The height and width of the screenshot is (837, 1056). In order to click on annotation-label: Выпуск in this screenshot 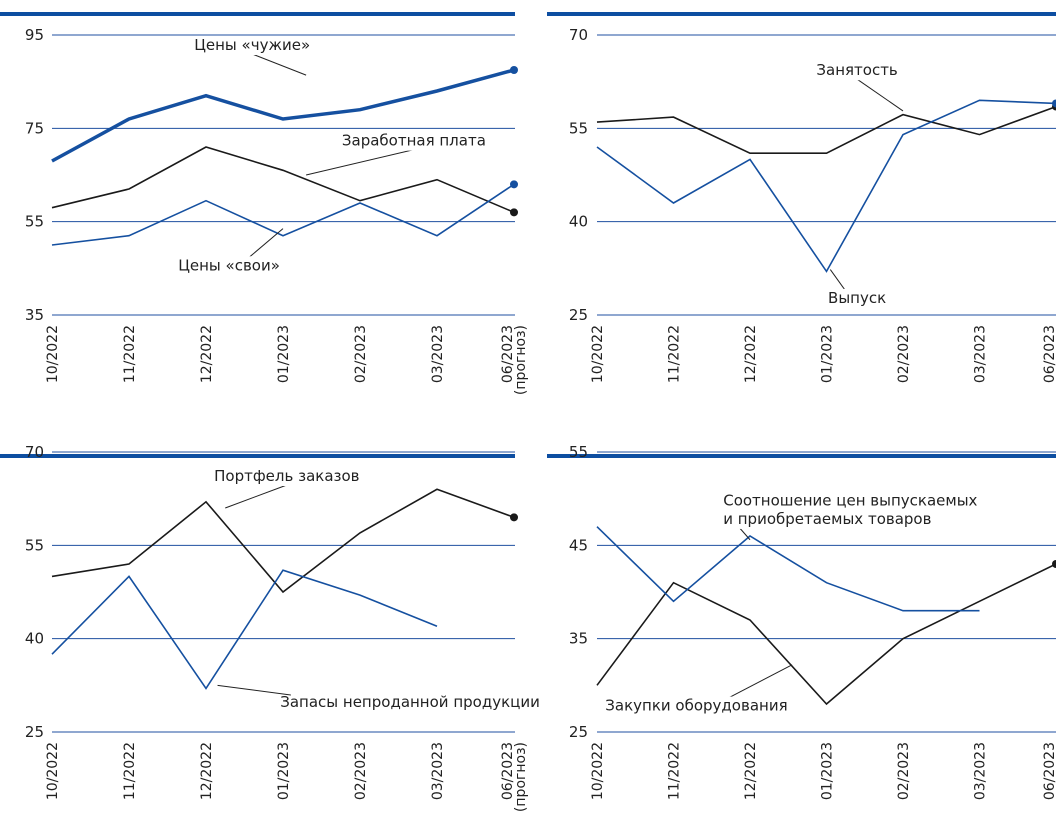, I will do `click(857, 298)`.